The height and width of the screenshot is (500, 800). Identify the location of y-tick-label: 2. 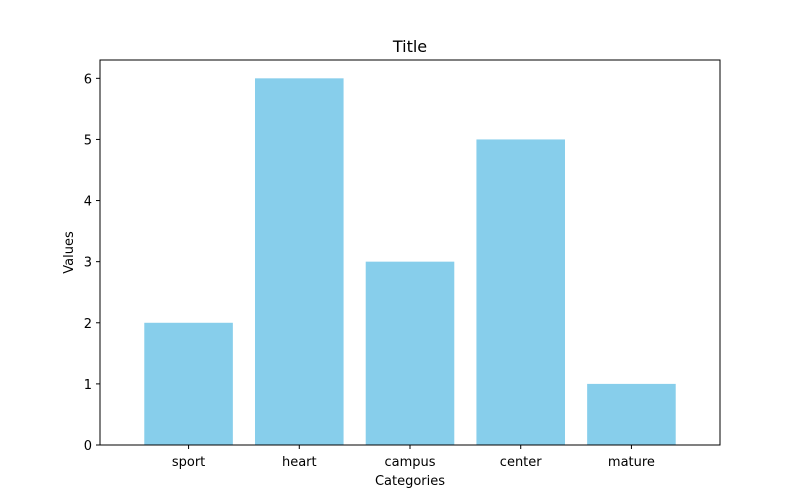
(88, 324).